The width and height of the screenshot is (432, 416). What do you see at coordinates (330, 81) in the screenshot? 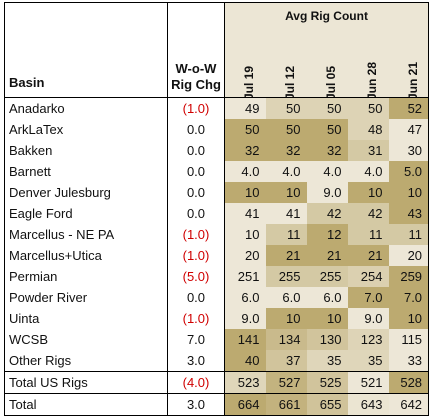
I see `date-label: Jul 05` at bounding box center [330, 81].